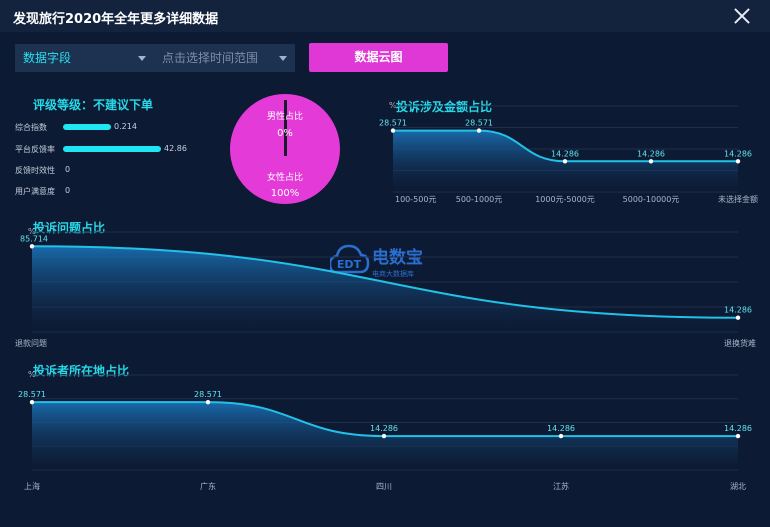 This screenshot has width=770, height=527. I want to click on x-tick-label: 湖北, so click(738, 486).